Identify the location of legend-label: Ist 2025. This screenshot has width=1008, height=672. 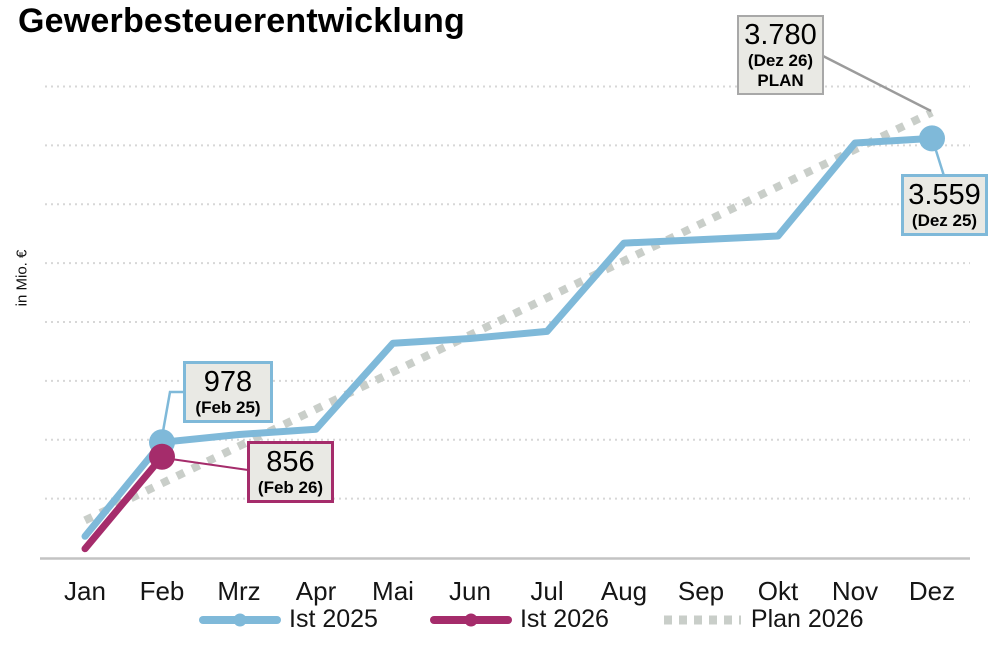
(333, 619).